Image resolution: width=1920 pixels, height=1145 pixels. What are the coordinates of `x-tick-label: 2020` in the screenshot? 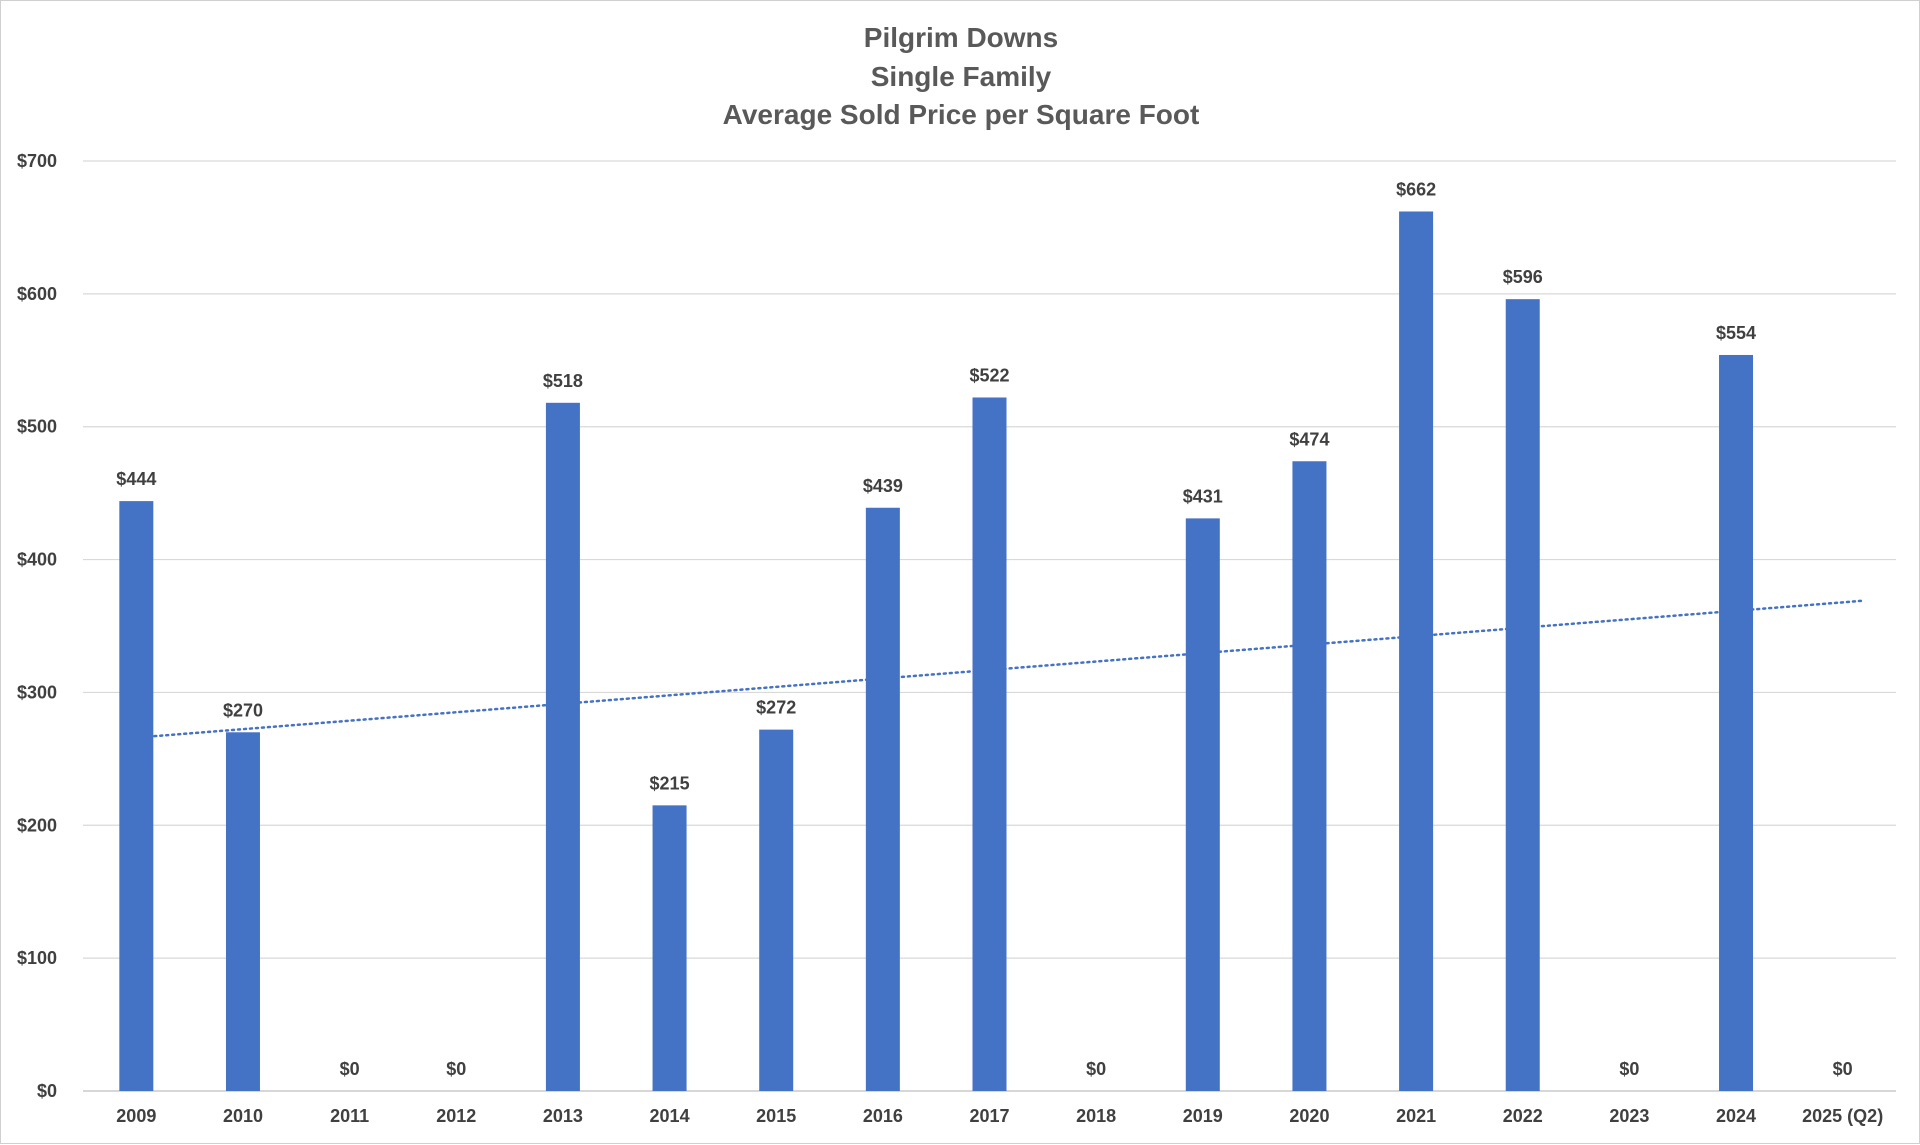 It's located at (1309, 1116).